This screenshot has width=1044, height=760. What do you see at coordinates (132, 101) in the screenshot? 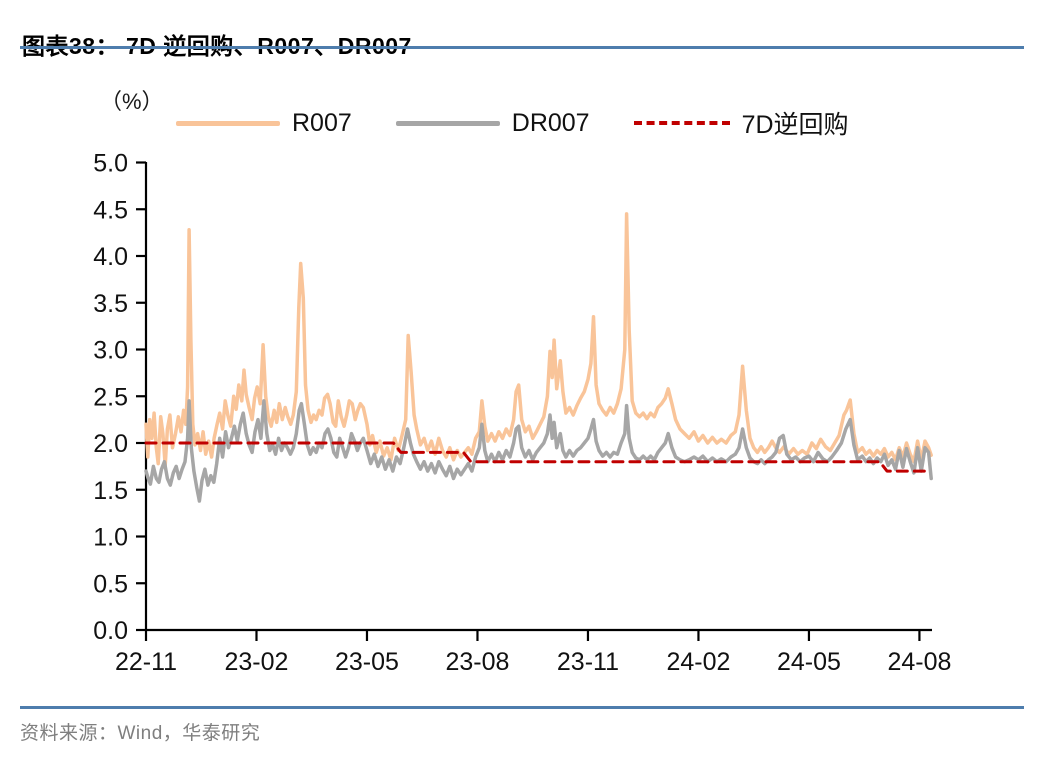
I see `y-axis-unit-label: （%）` at bounding box center [132, 101].